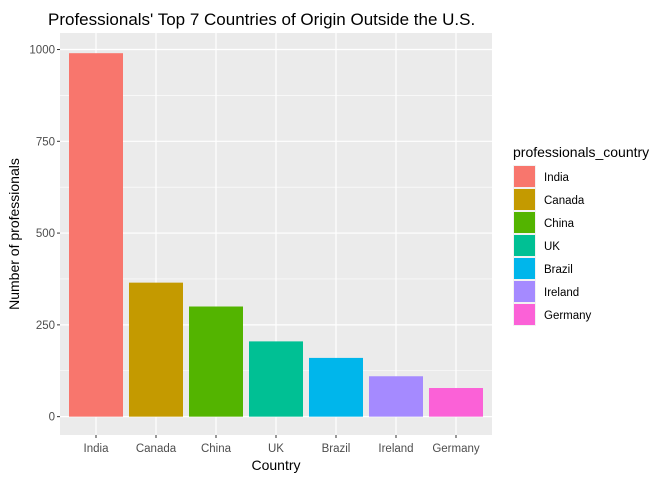 Image resolution: width=672 pixels, height=485 pixels. I want to click on bar-brazil, so click(336, 387).